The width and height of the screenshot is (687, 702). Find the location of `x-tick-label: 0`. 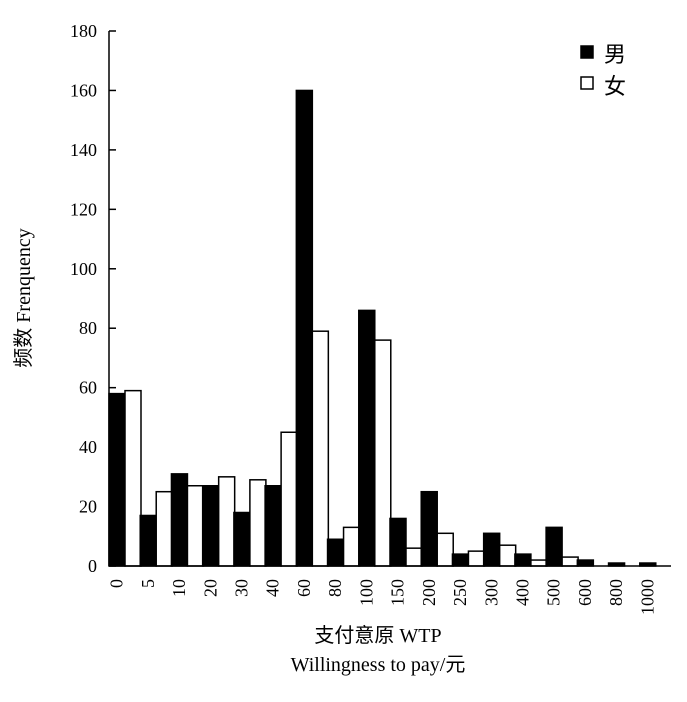

x-tick-label: 0 is located at coordinates (117, 583).